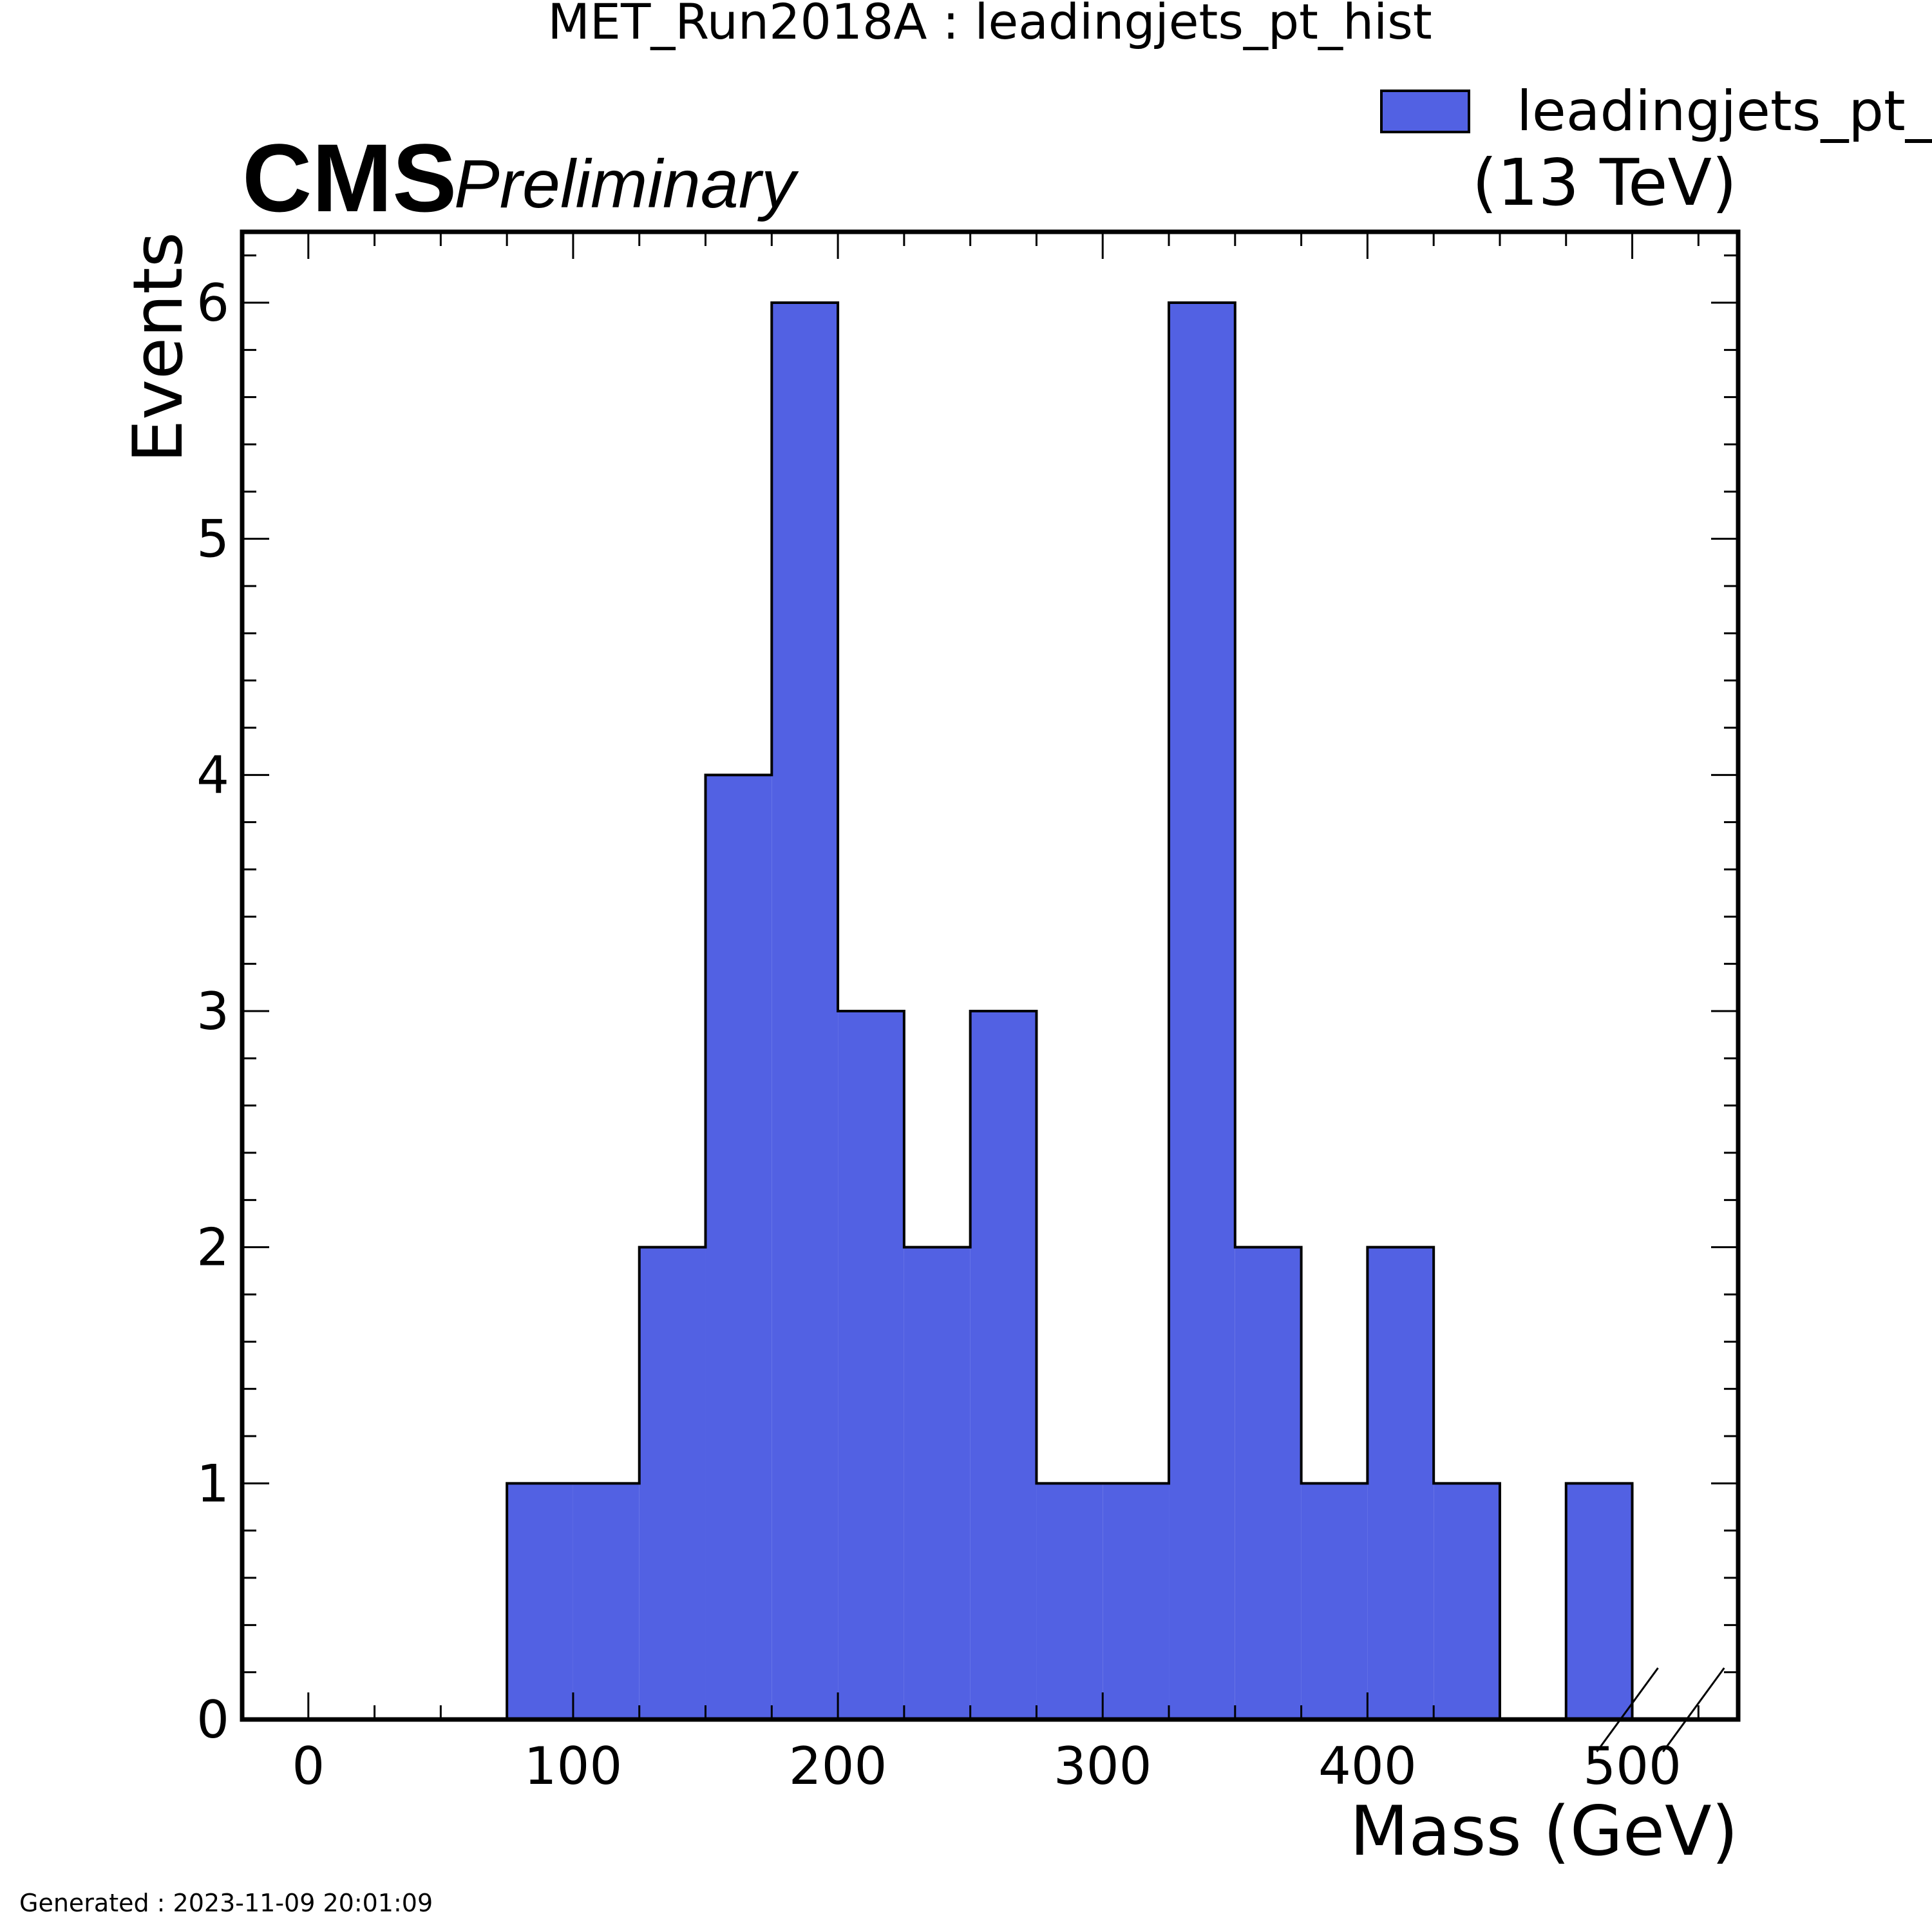 This screenshot has width=1932, height=1932. Describe the element at coordinates (213, 1483) in the screenshot. I see `y-tick-label: 1` at that location.